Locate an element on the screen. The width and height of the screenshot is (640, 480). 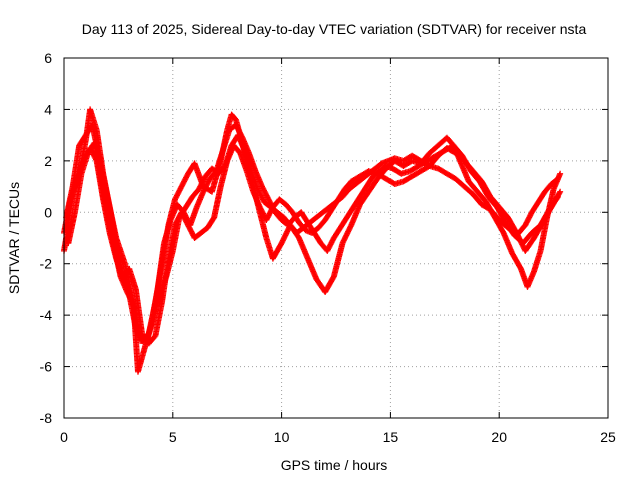
x-tick-label: 10 is located at coordinates (282, 437).